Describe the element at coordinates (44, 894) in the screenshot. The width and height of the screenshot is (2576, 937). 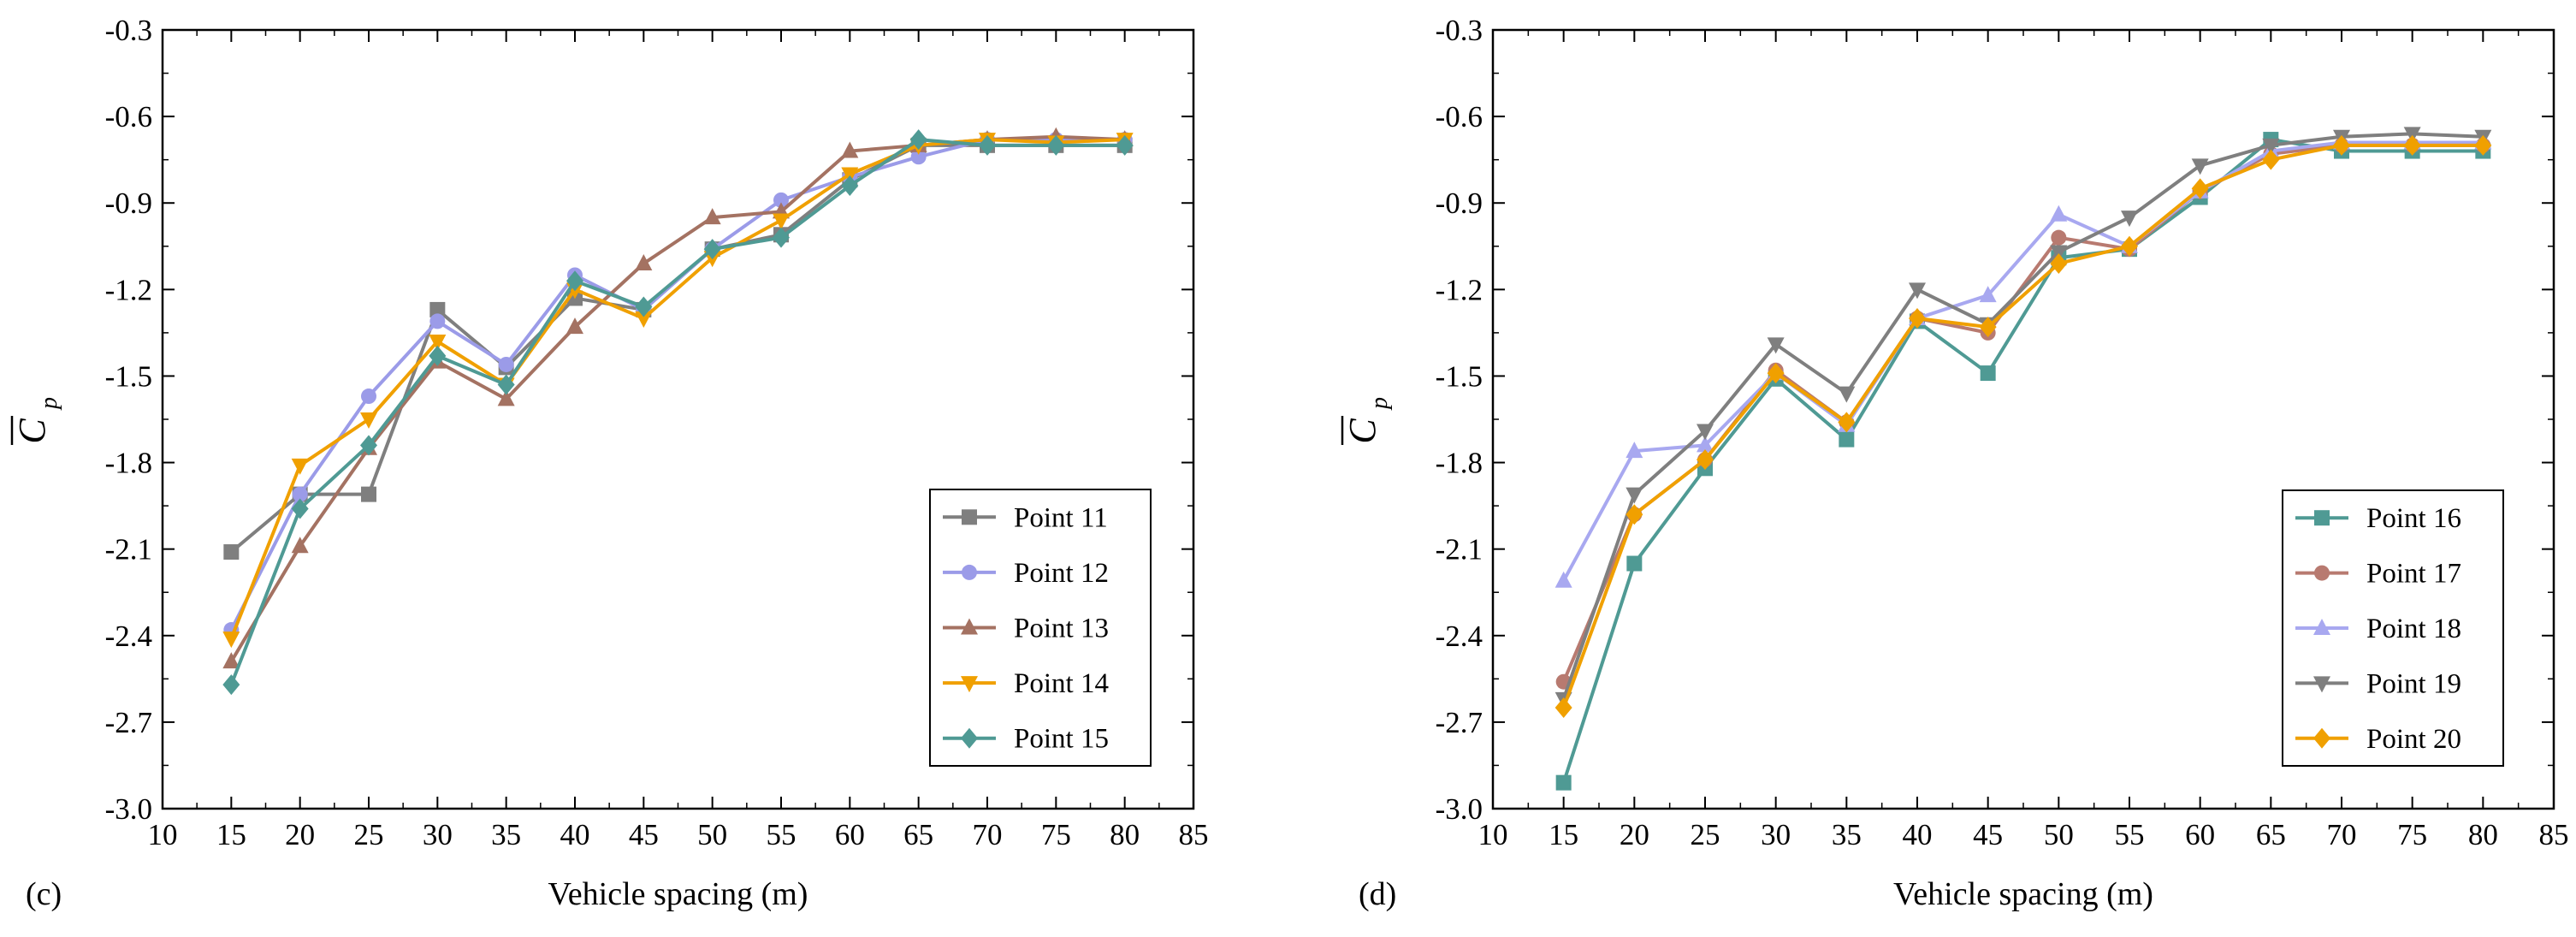
I see `panel-label: (c)` at that location.